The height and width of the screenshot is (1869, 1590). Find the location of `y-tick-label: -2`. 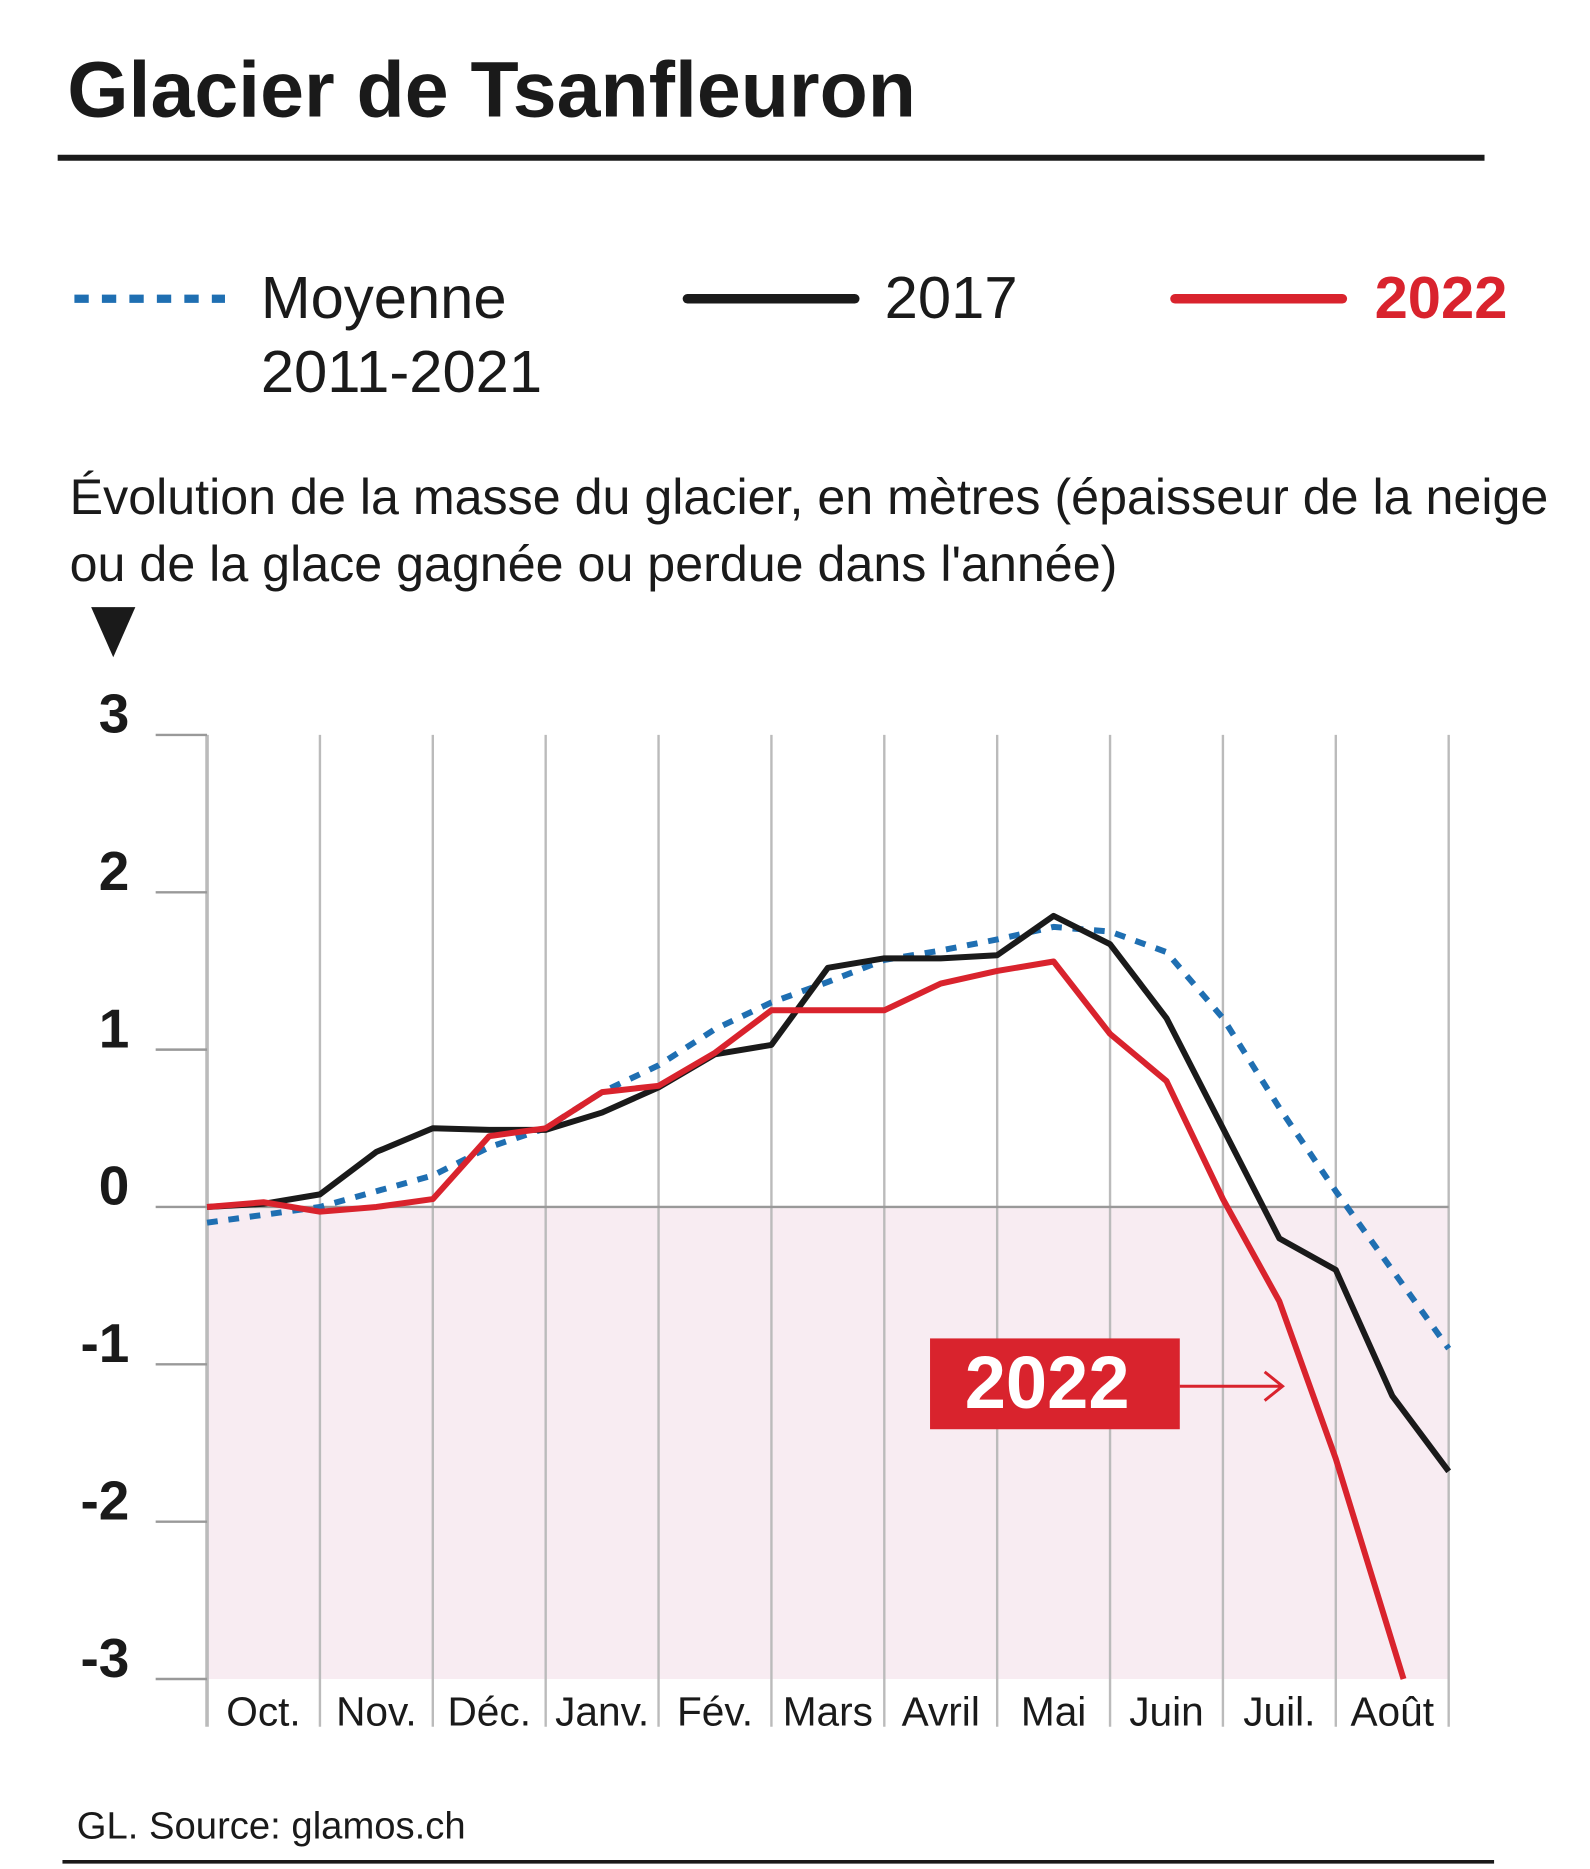

y-tick-label: -2 is located at coordinates (104, 1500).